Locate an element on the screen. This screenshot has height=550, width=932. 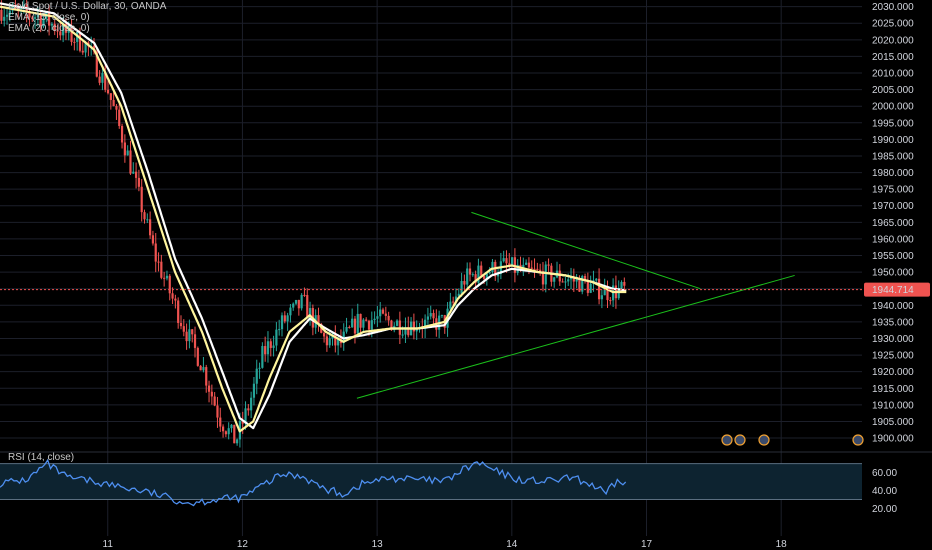
rsi-legend: RSI (14, close) is located at coordinates (41, 457).